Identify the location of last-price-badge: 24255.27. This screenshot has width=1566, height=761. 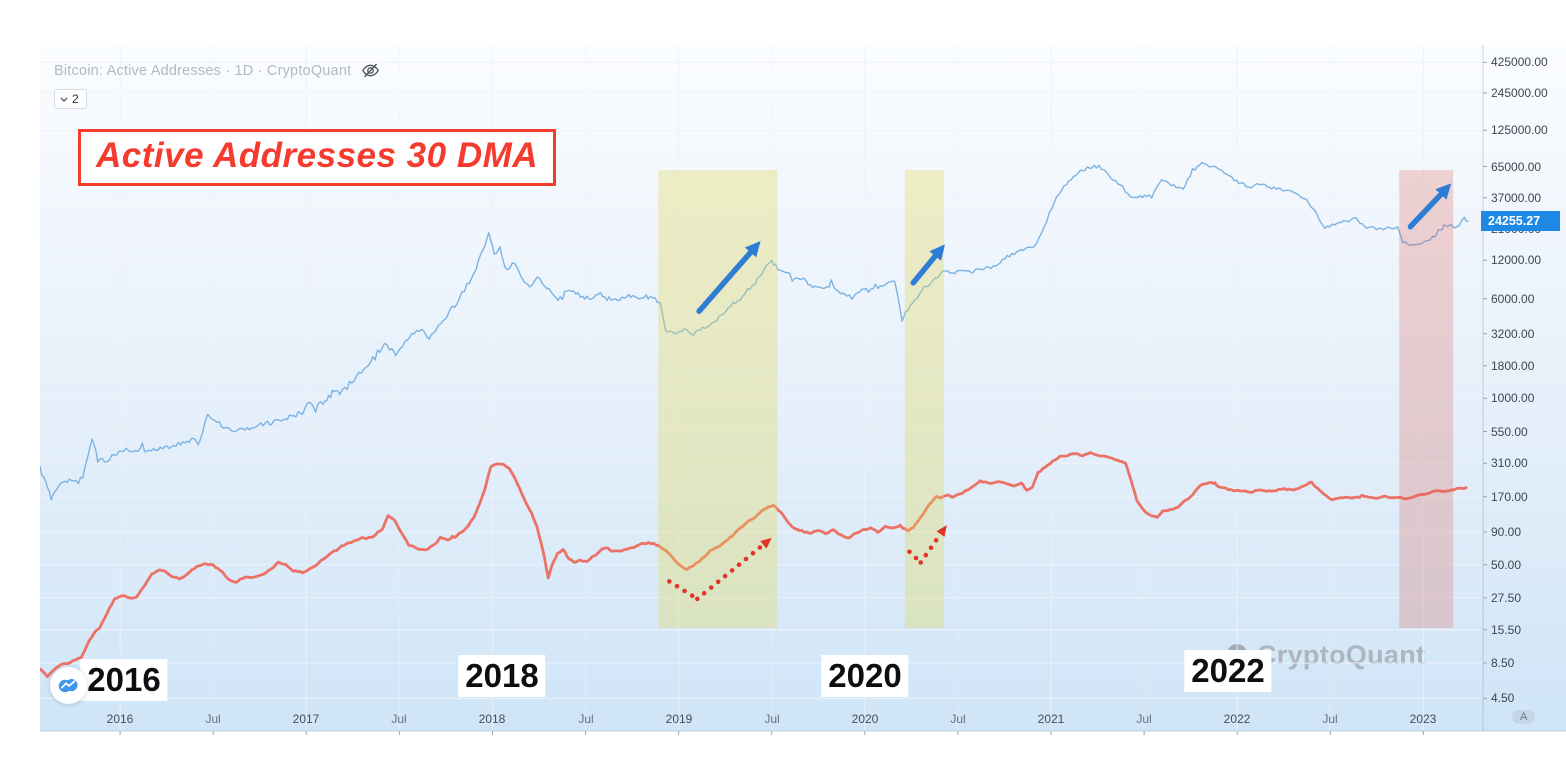
(1520, 221).